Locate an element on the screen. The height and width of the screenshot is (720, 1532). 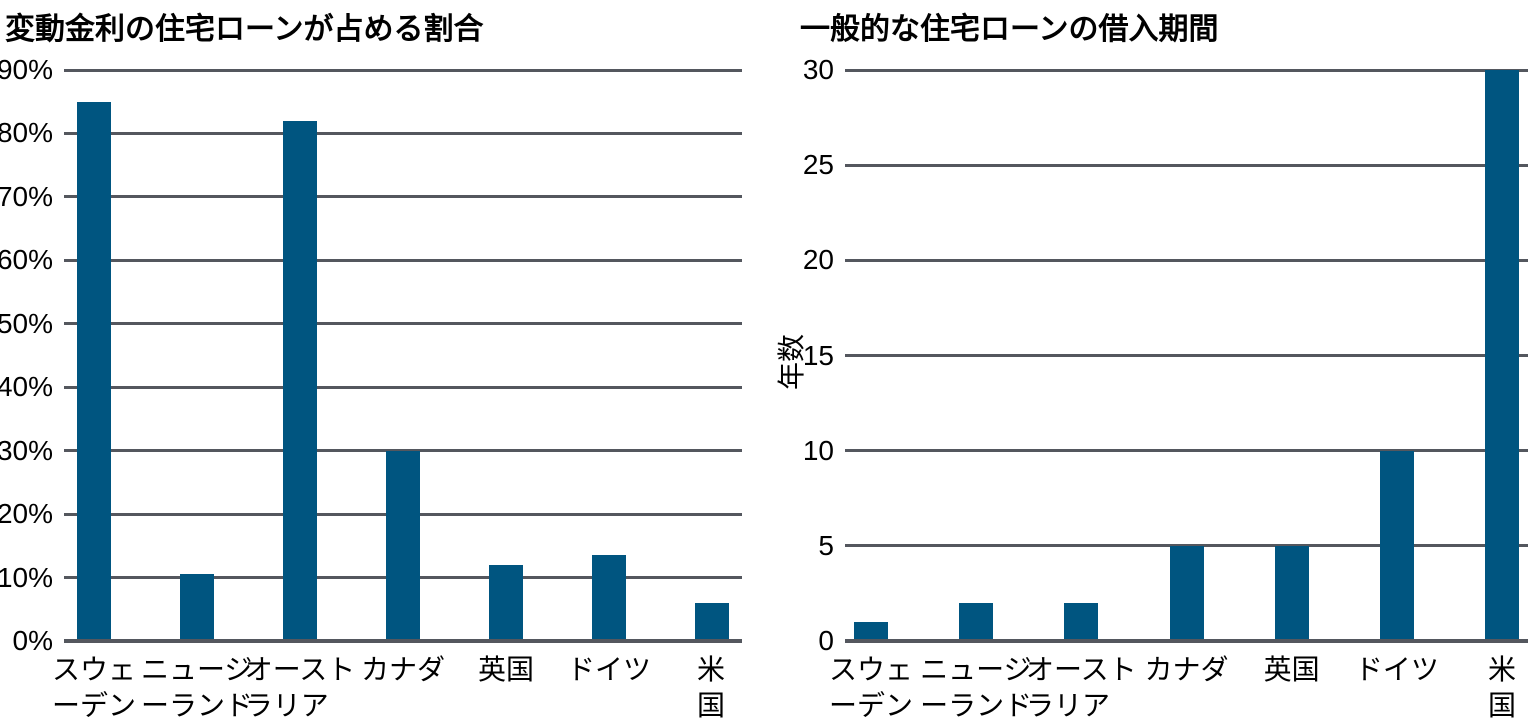
y-tick-label: 0% is located at coordinates (32, 640).